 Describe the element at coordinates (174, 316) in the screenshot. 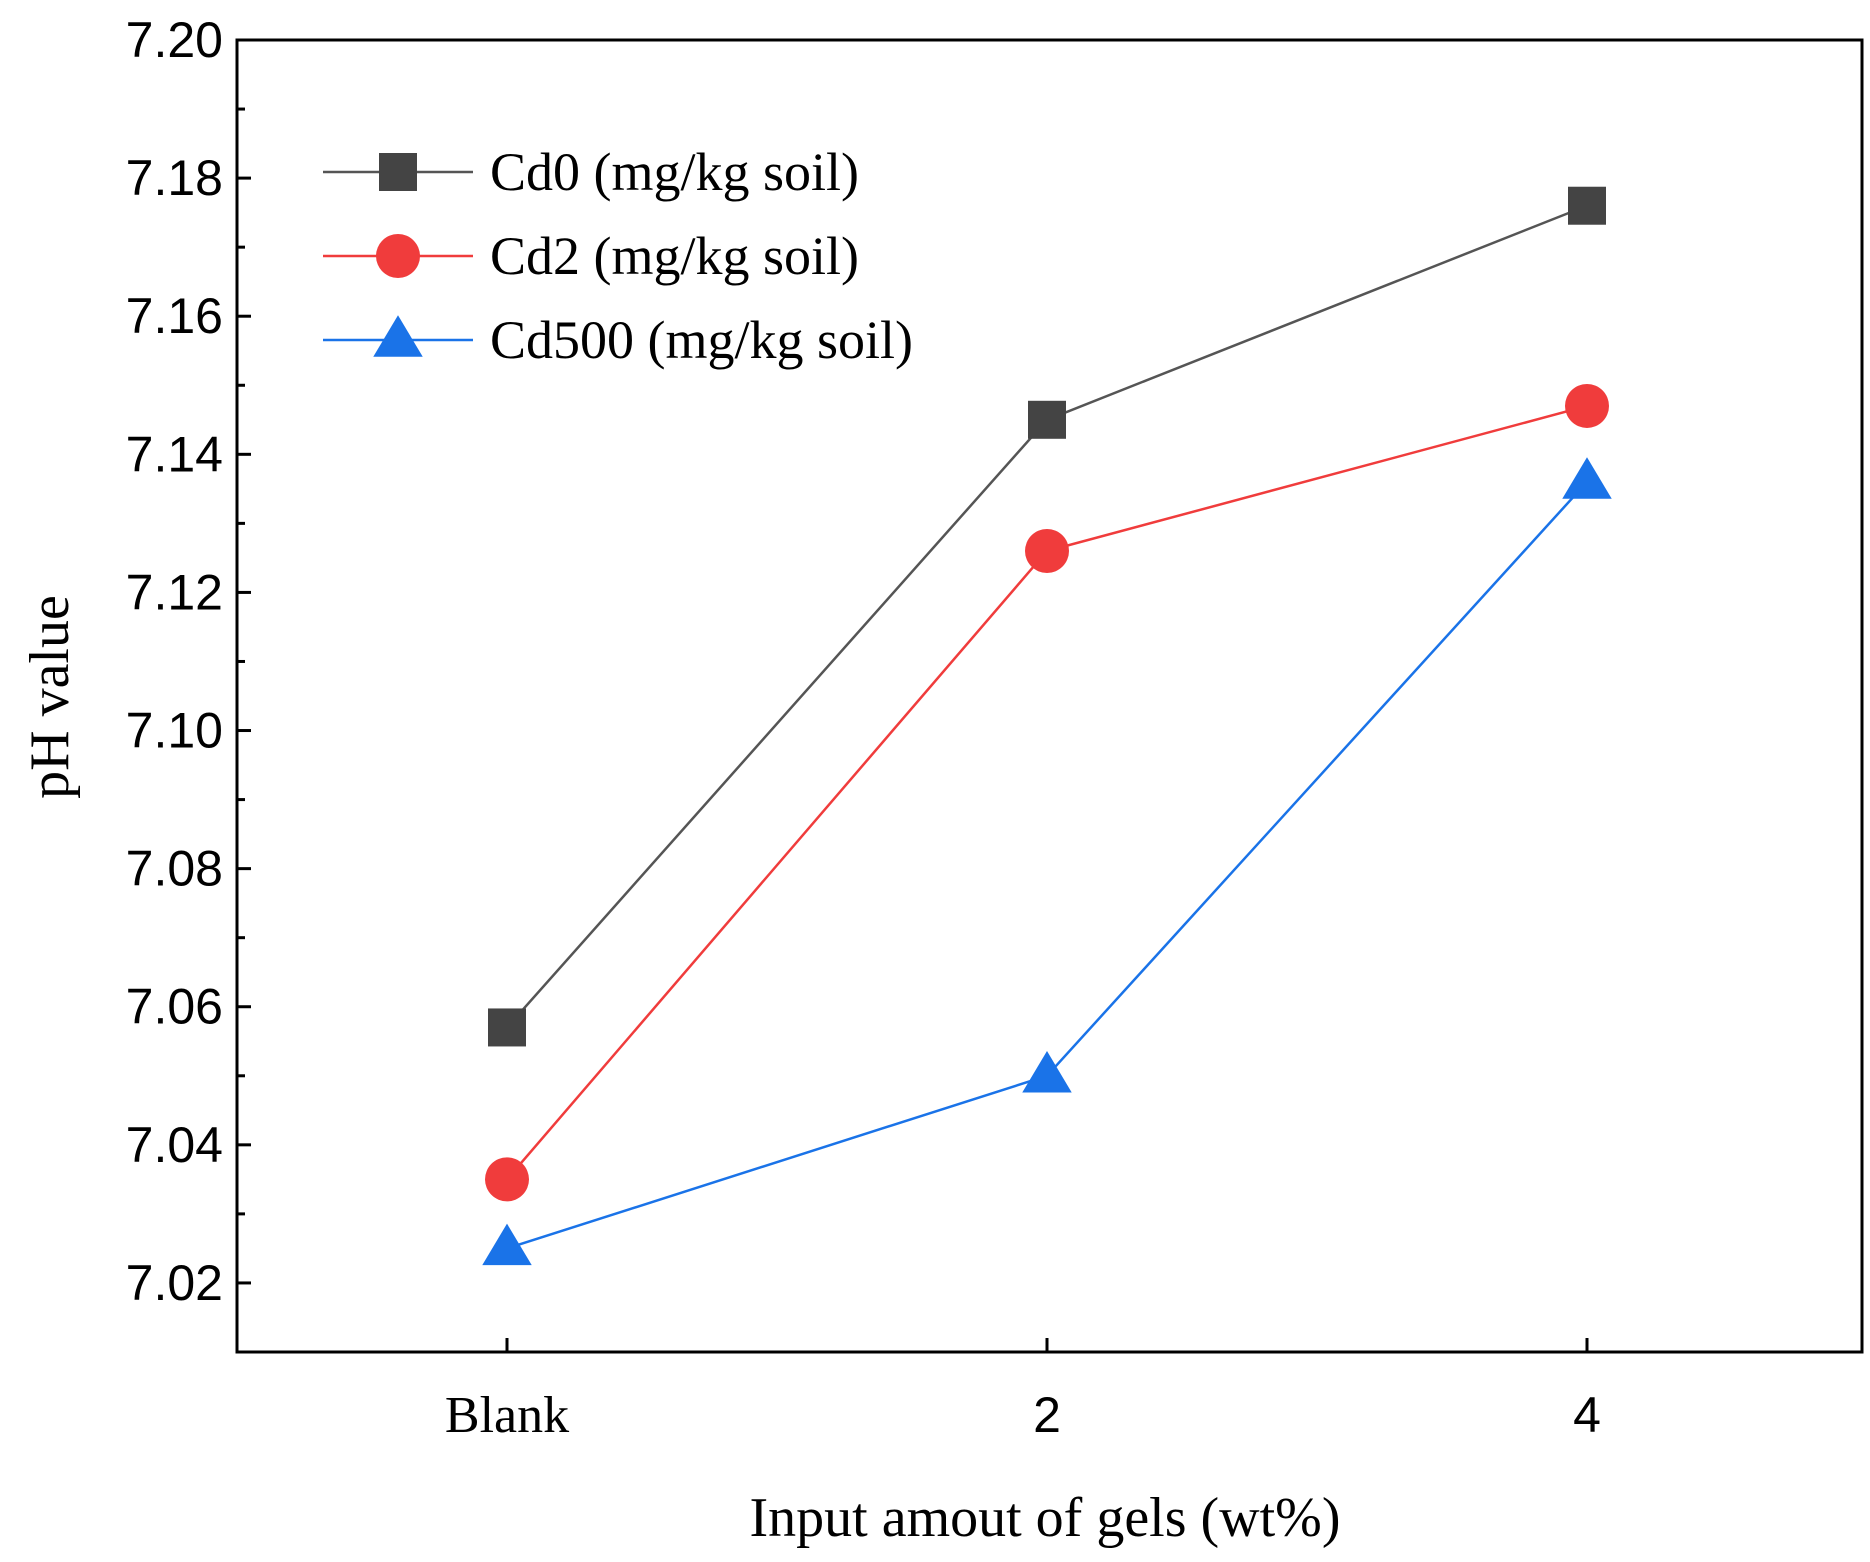

I see `y-tick-label: 7.16` at that location.